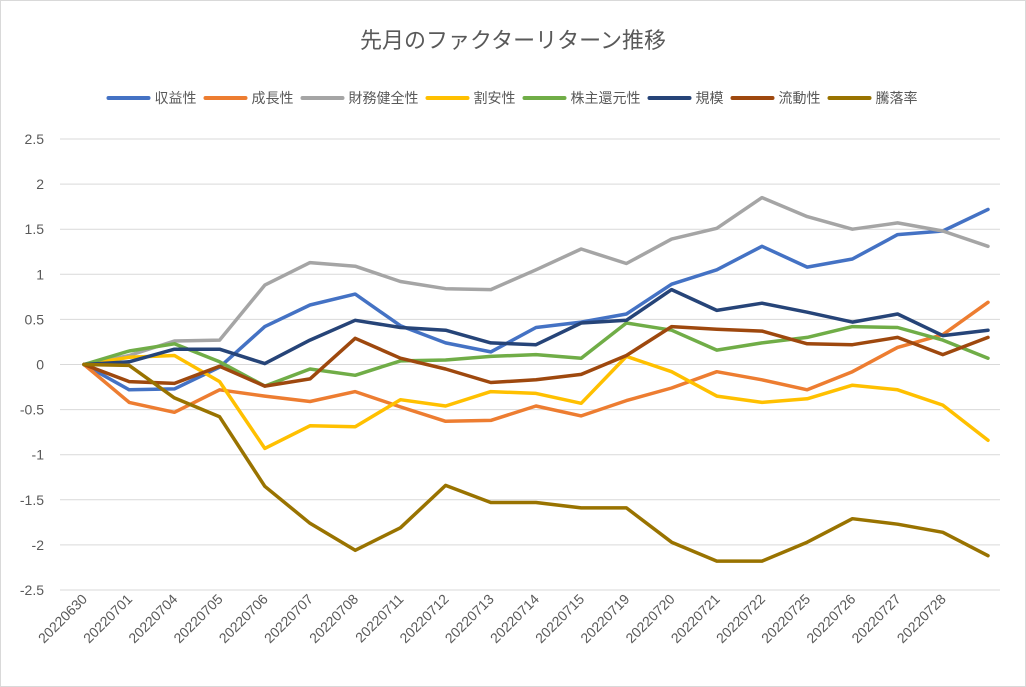 This screenshot has height=687, width=1026. Describe the element at coordinates (513, 41) in the screenshot. I see `chart-title: 先月のファクターリターン推移` at that location.